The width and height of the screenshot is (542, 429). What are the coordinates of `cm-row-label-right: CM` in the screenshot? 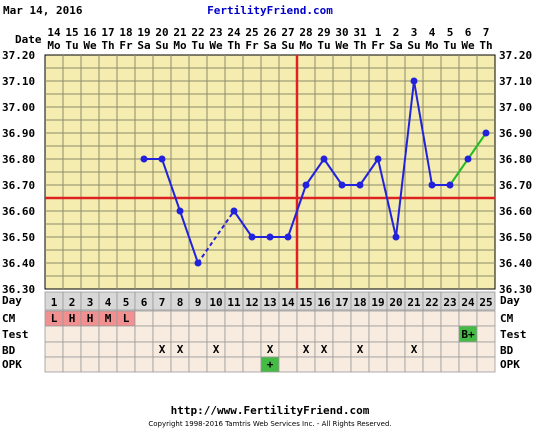 It's located at (507, 318).